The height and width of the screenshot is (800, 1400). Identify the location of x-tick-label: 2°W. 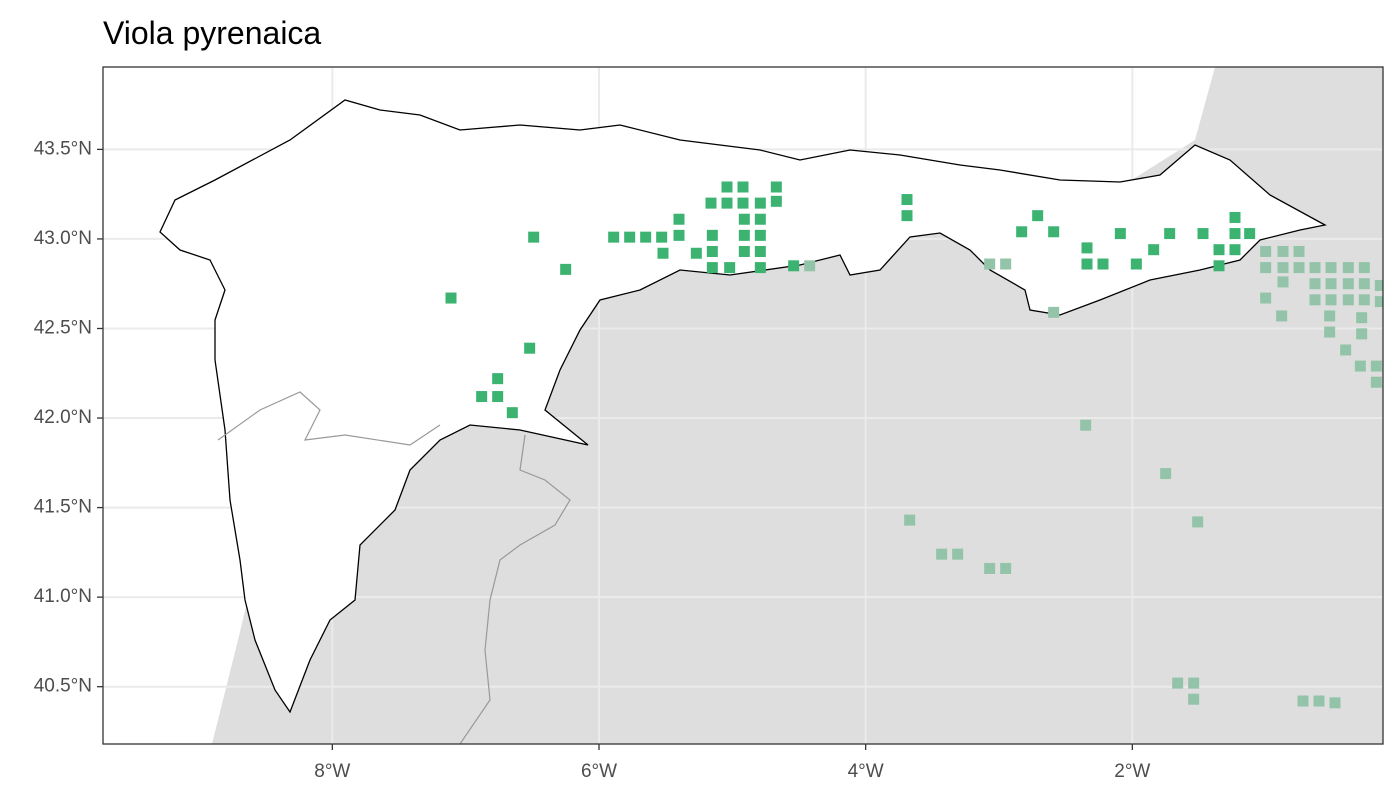
(1132, 771).